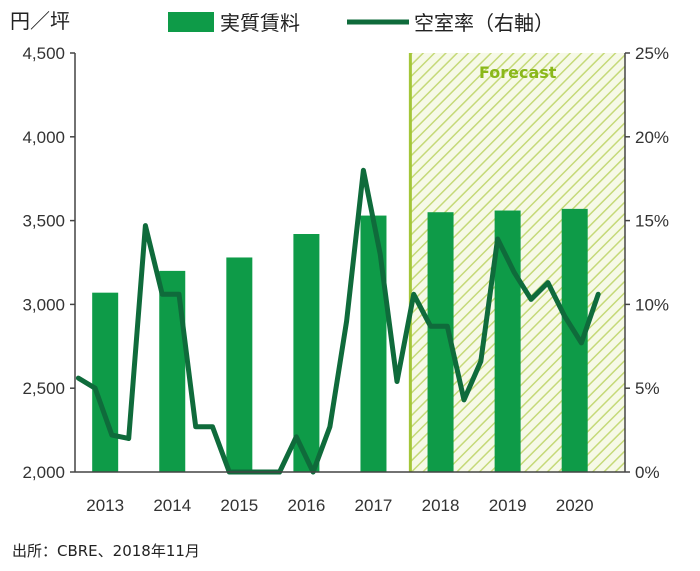 The height and width of the screenshot is (571, 700). Describe the element at coordinates (647, 472) in the screenshot. I see `right-tick-label: 0%` at that location.